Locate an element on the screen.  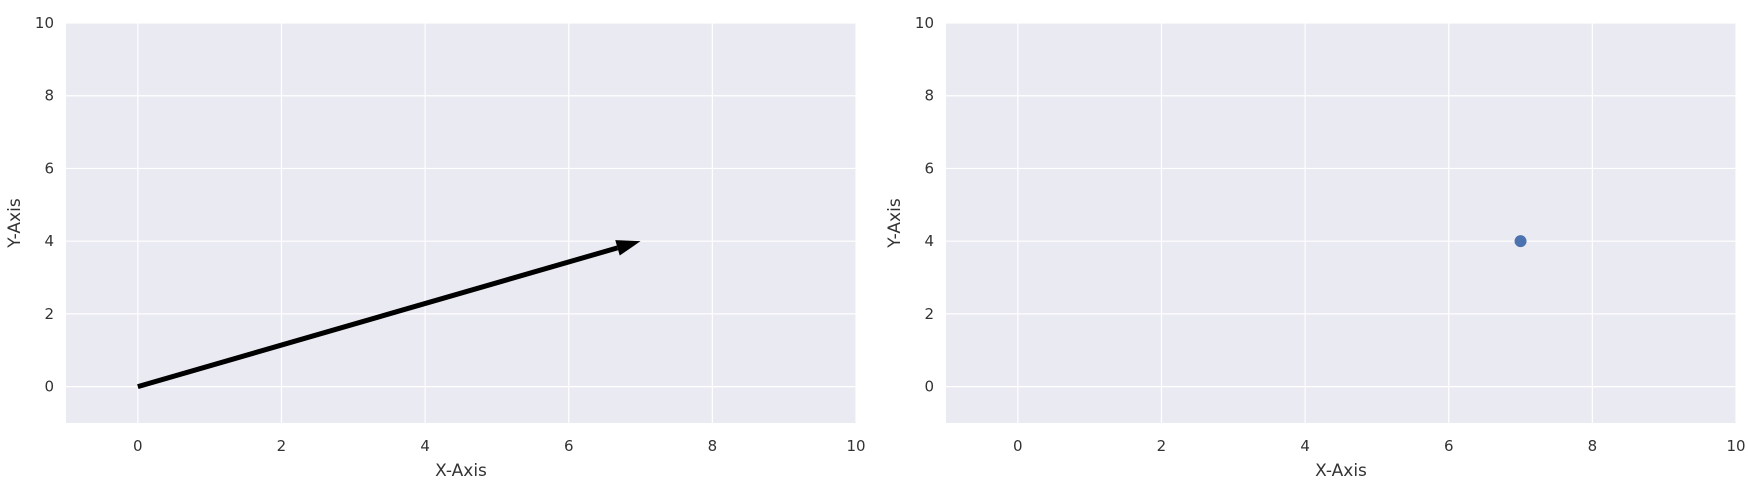
vector-arrow is located at coordinates (389, 315).